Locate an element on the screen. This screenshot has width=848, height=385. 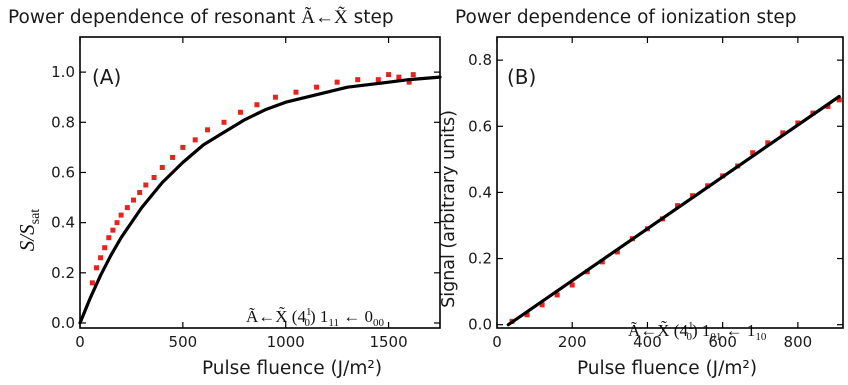
ylabel-a: S/Ssat is located at coordinates (29, 230).